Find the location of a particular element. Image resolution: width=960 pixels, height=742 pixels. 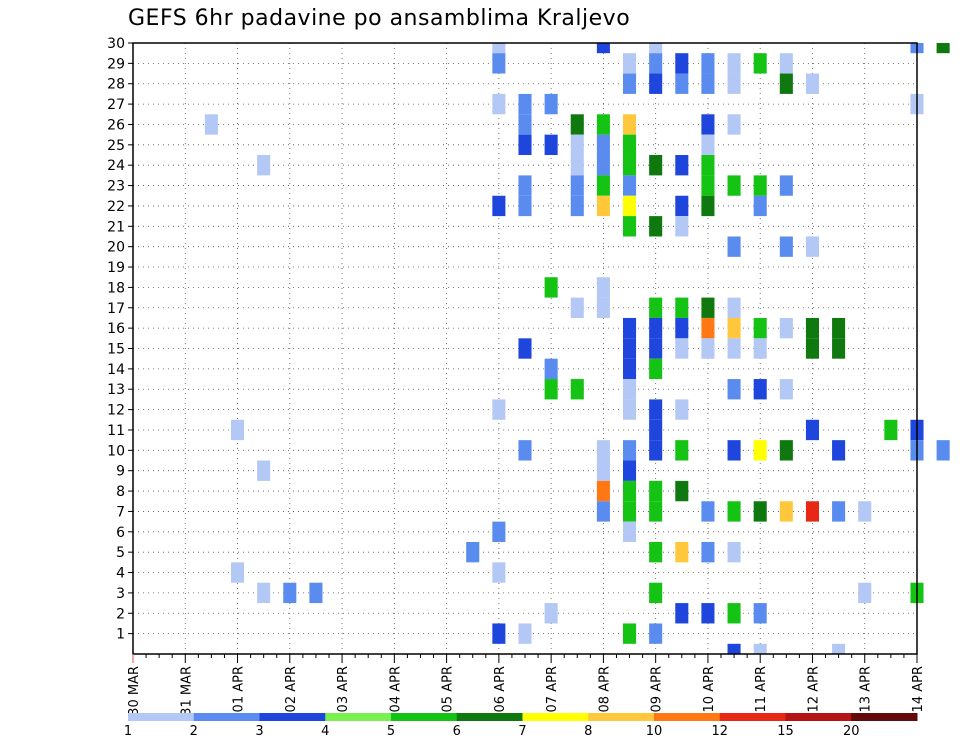

y-tick-label: 4 is located at coordinates (120, 574).